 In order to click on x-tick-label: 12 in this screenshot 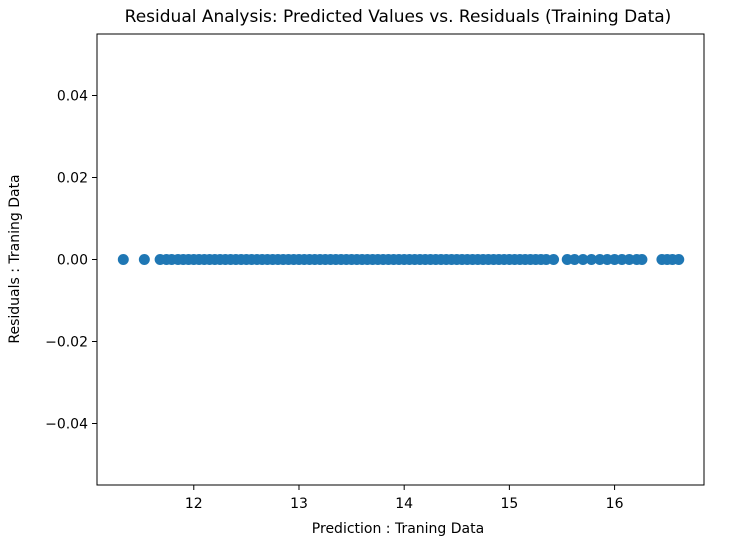, I will do `click(194, 504)`.